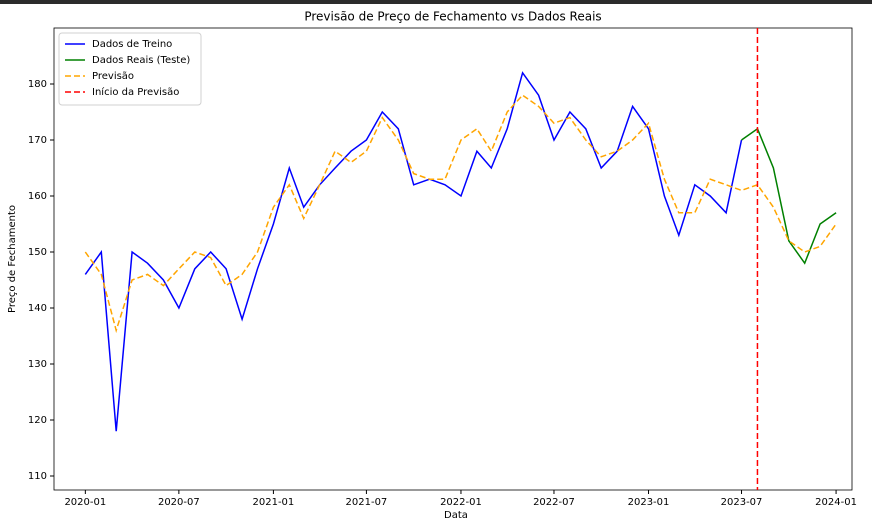 The height and width of the screenshot is (520, 872). I want to click on legend-label: Previsão, so click(113, 76).